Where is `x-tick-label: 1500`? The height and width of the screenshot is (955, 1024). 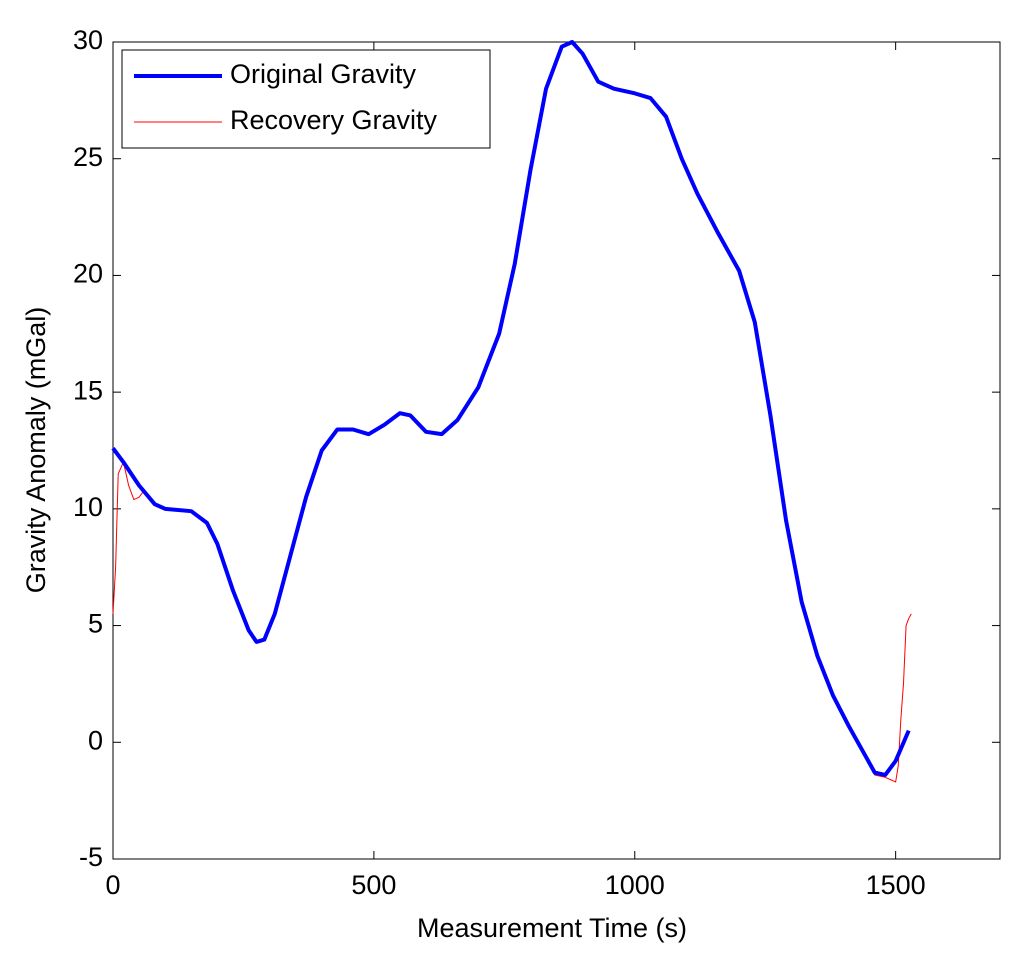
x-tick-label: 1500 is located at coordinates (896, 885).